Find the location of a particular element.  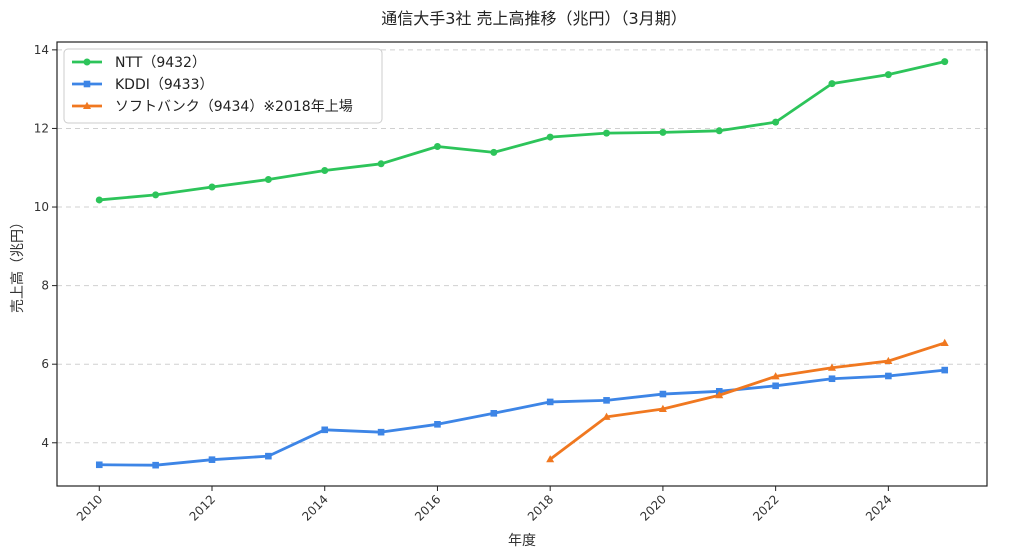

y-axis-label: 売上高（兆円） is located at coordinates (17, 264).